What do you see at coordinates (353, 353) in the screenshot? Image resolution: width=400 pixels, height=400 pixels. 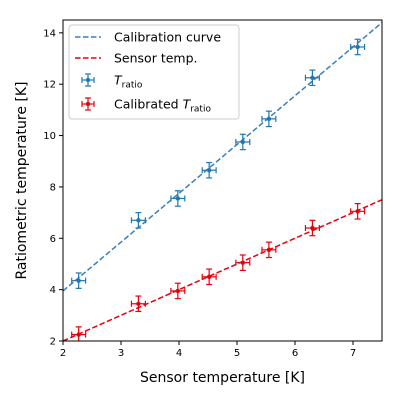 I see `x-tick-label: 7` at bounding box center [353, 353].